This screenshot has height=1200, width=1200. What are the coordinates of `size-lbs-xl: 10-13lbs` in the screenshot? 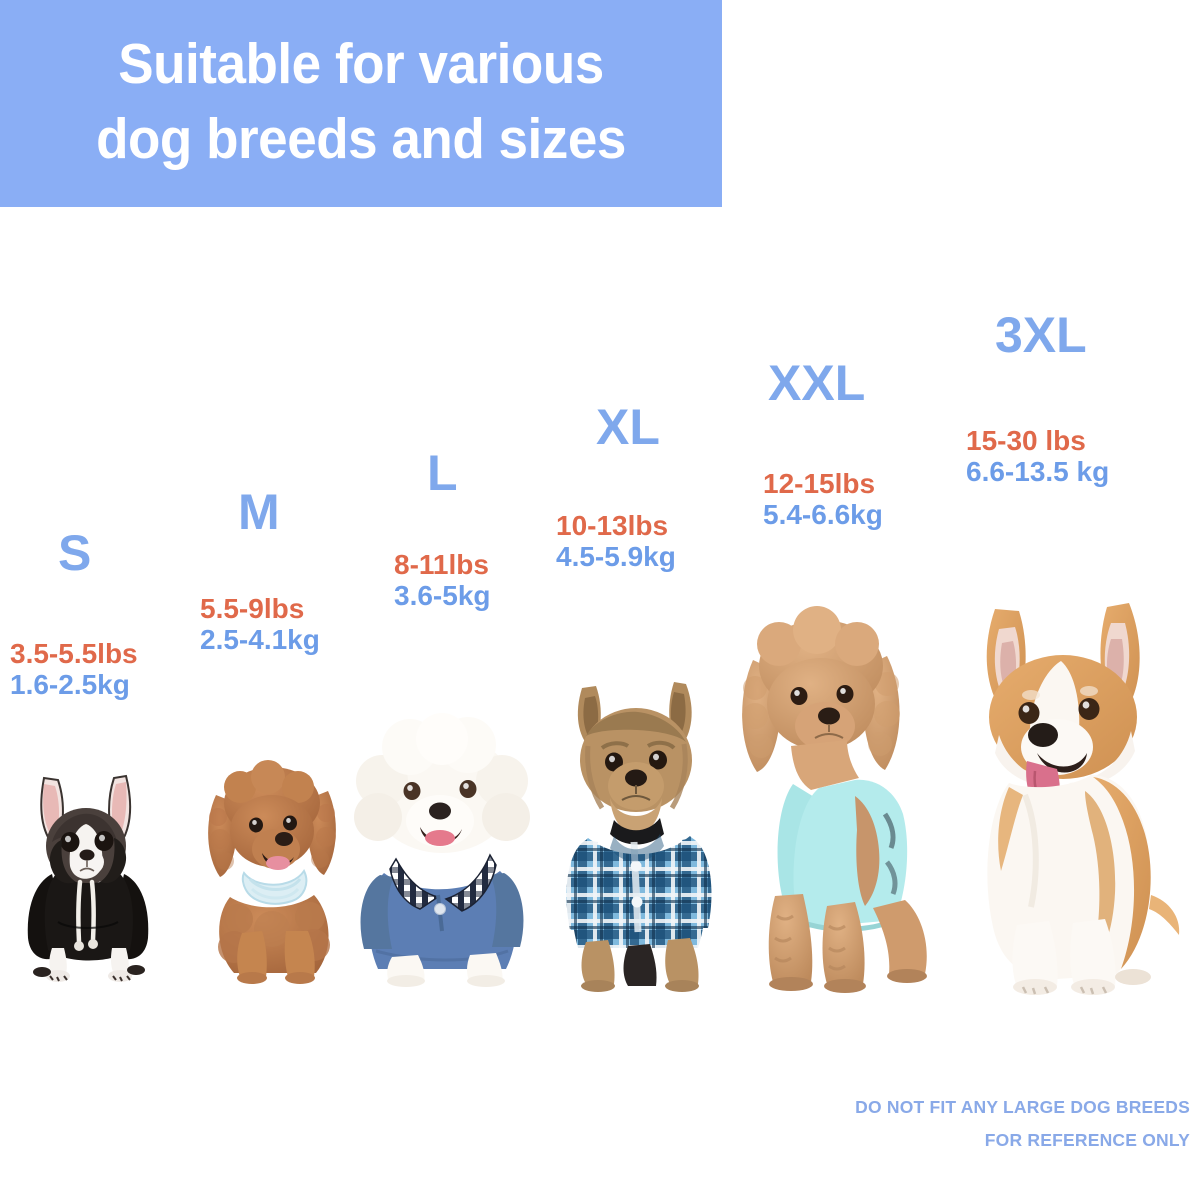 It's located at (612, 525).